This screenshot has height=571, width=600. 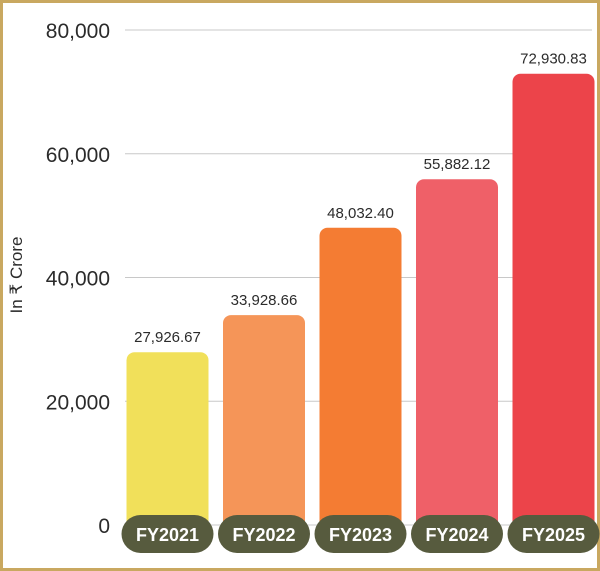 What do you see at coordinates (16, 275) in the screenshot?
I see `y-axis-label: In ₹ Crore` at bounding box center [16, 275].